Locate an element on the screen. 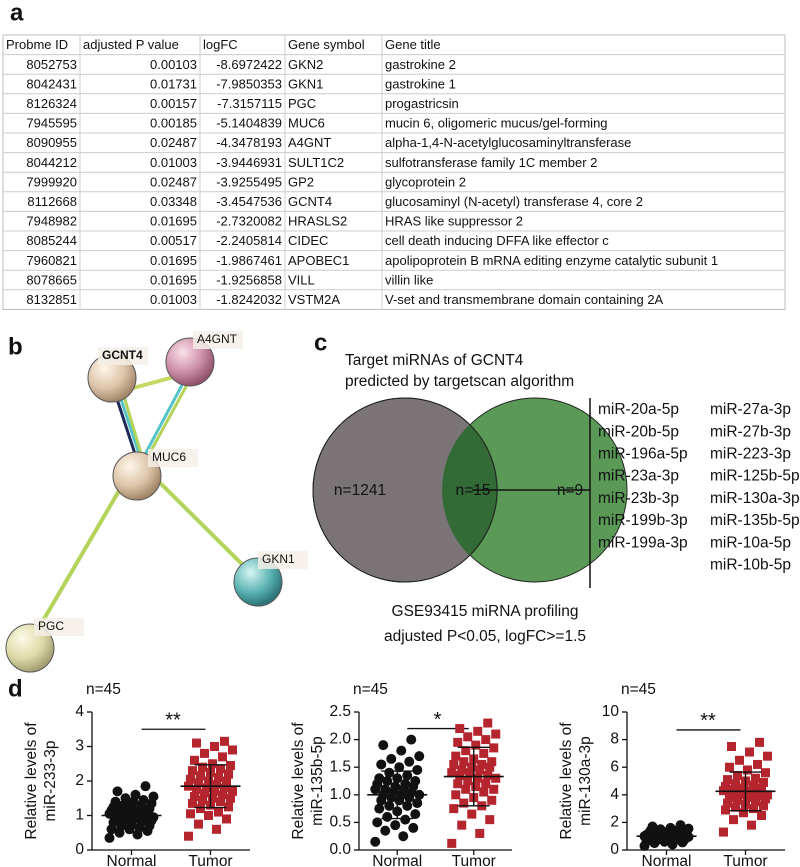 The height and width of the screenshot is (867, 800). mirna: miR-27a-3p is located at coordinates (750, 409).